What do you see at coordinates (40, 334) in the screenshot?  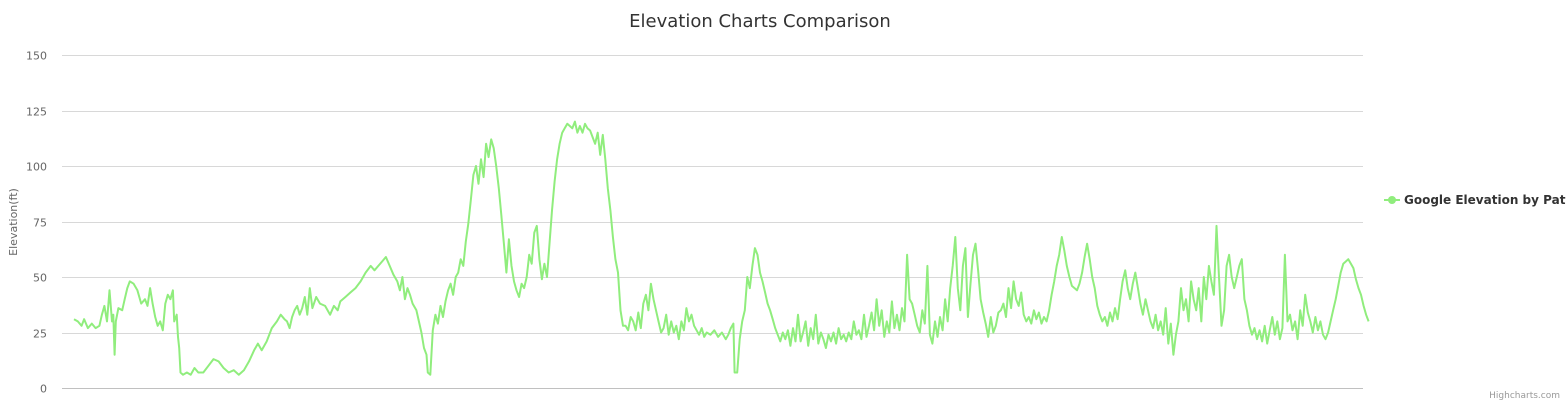 I see `y-tick-label: 25` at bounding box center [40, 334].